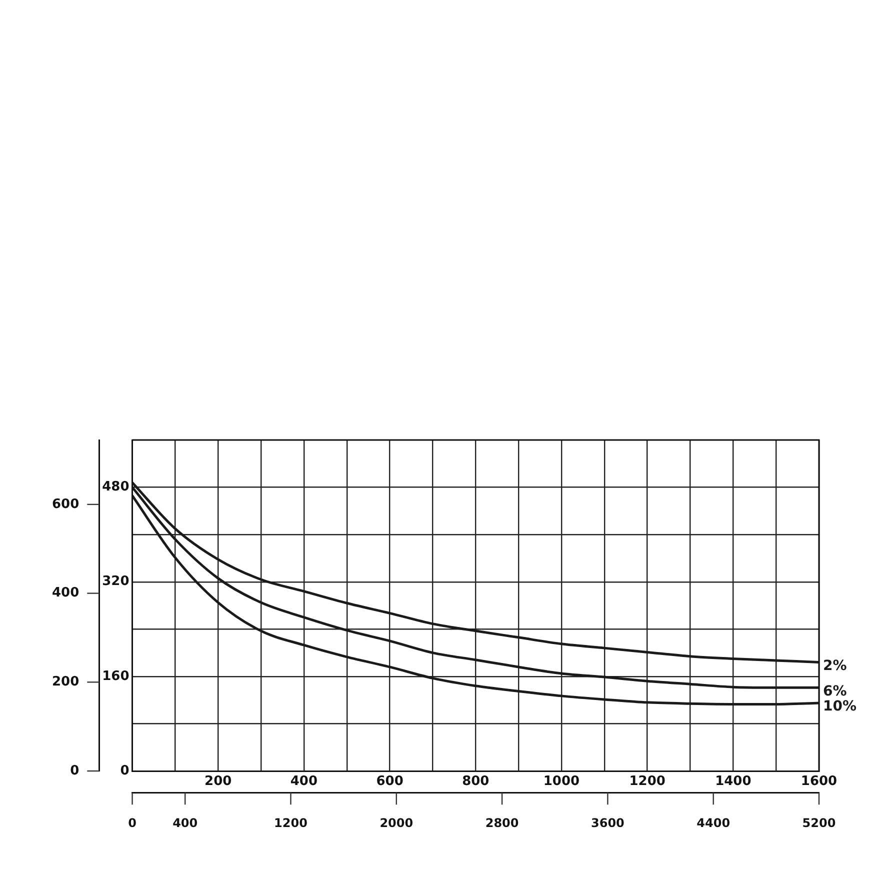 The height and width of the screenshot is (895, 889). What do you see at coordinates (291, 823) in the screenshot?
I see `x2-tick-label: 1200` at bounding box center [291, 823].